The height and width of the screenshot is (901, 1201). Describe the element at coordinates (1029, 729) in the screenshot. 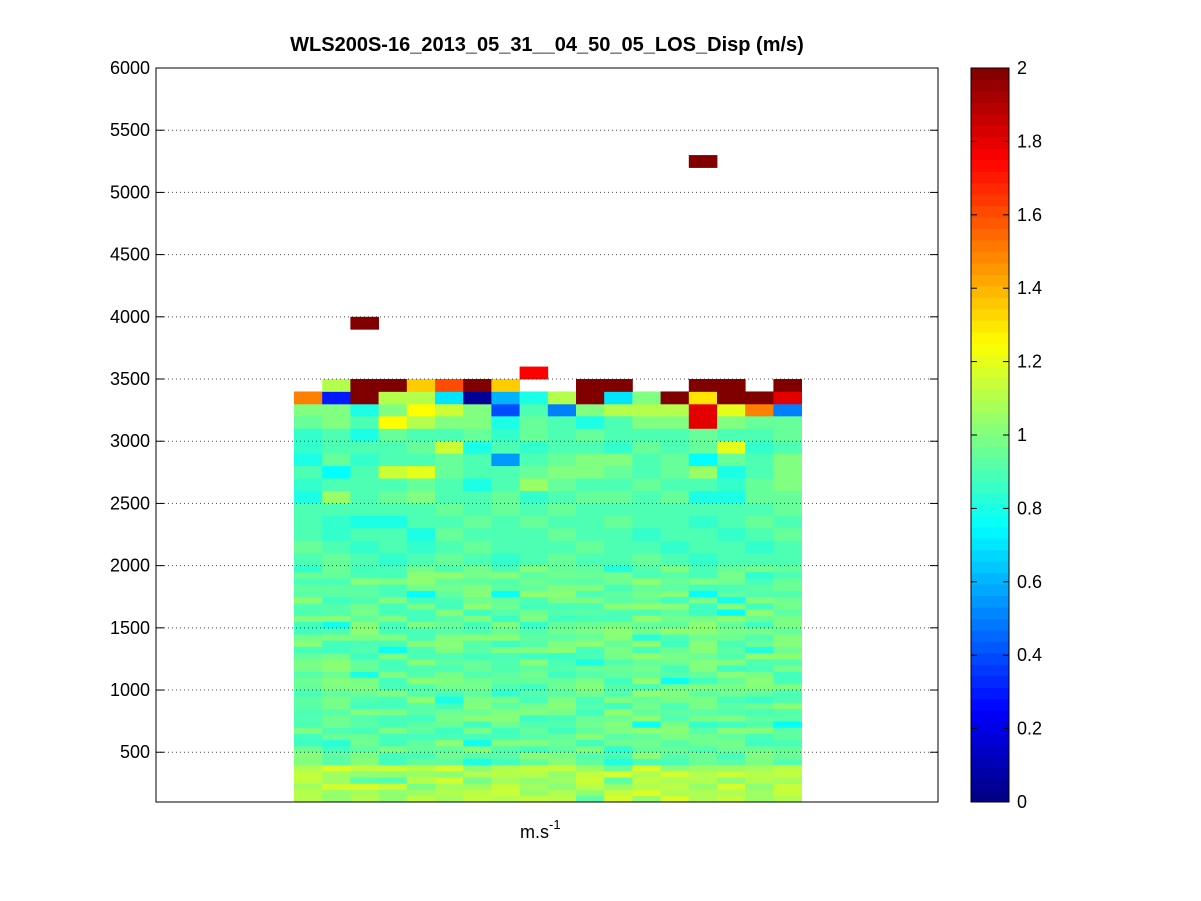

I see `colorbar-tick-label: 0.2` at that location.